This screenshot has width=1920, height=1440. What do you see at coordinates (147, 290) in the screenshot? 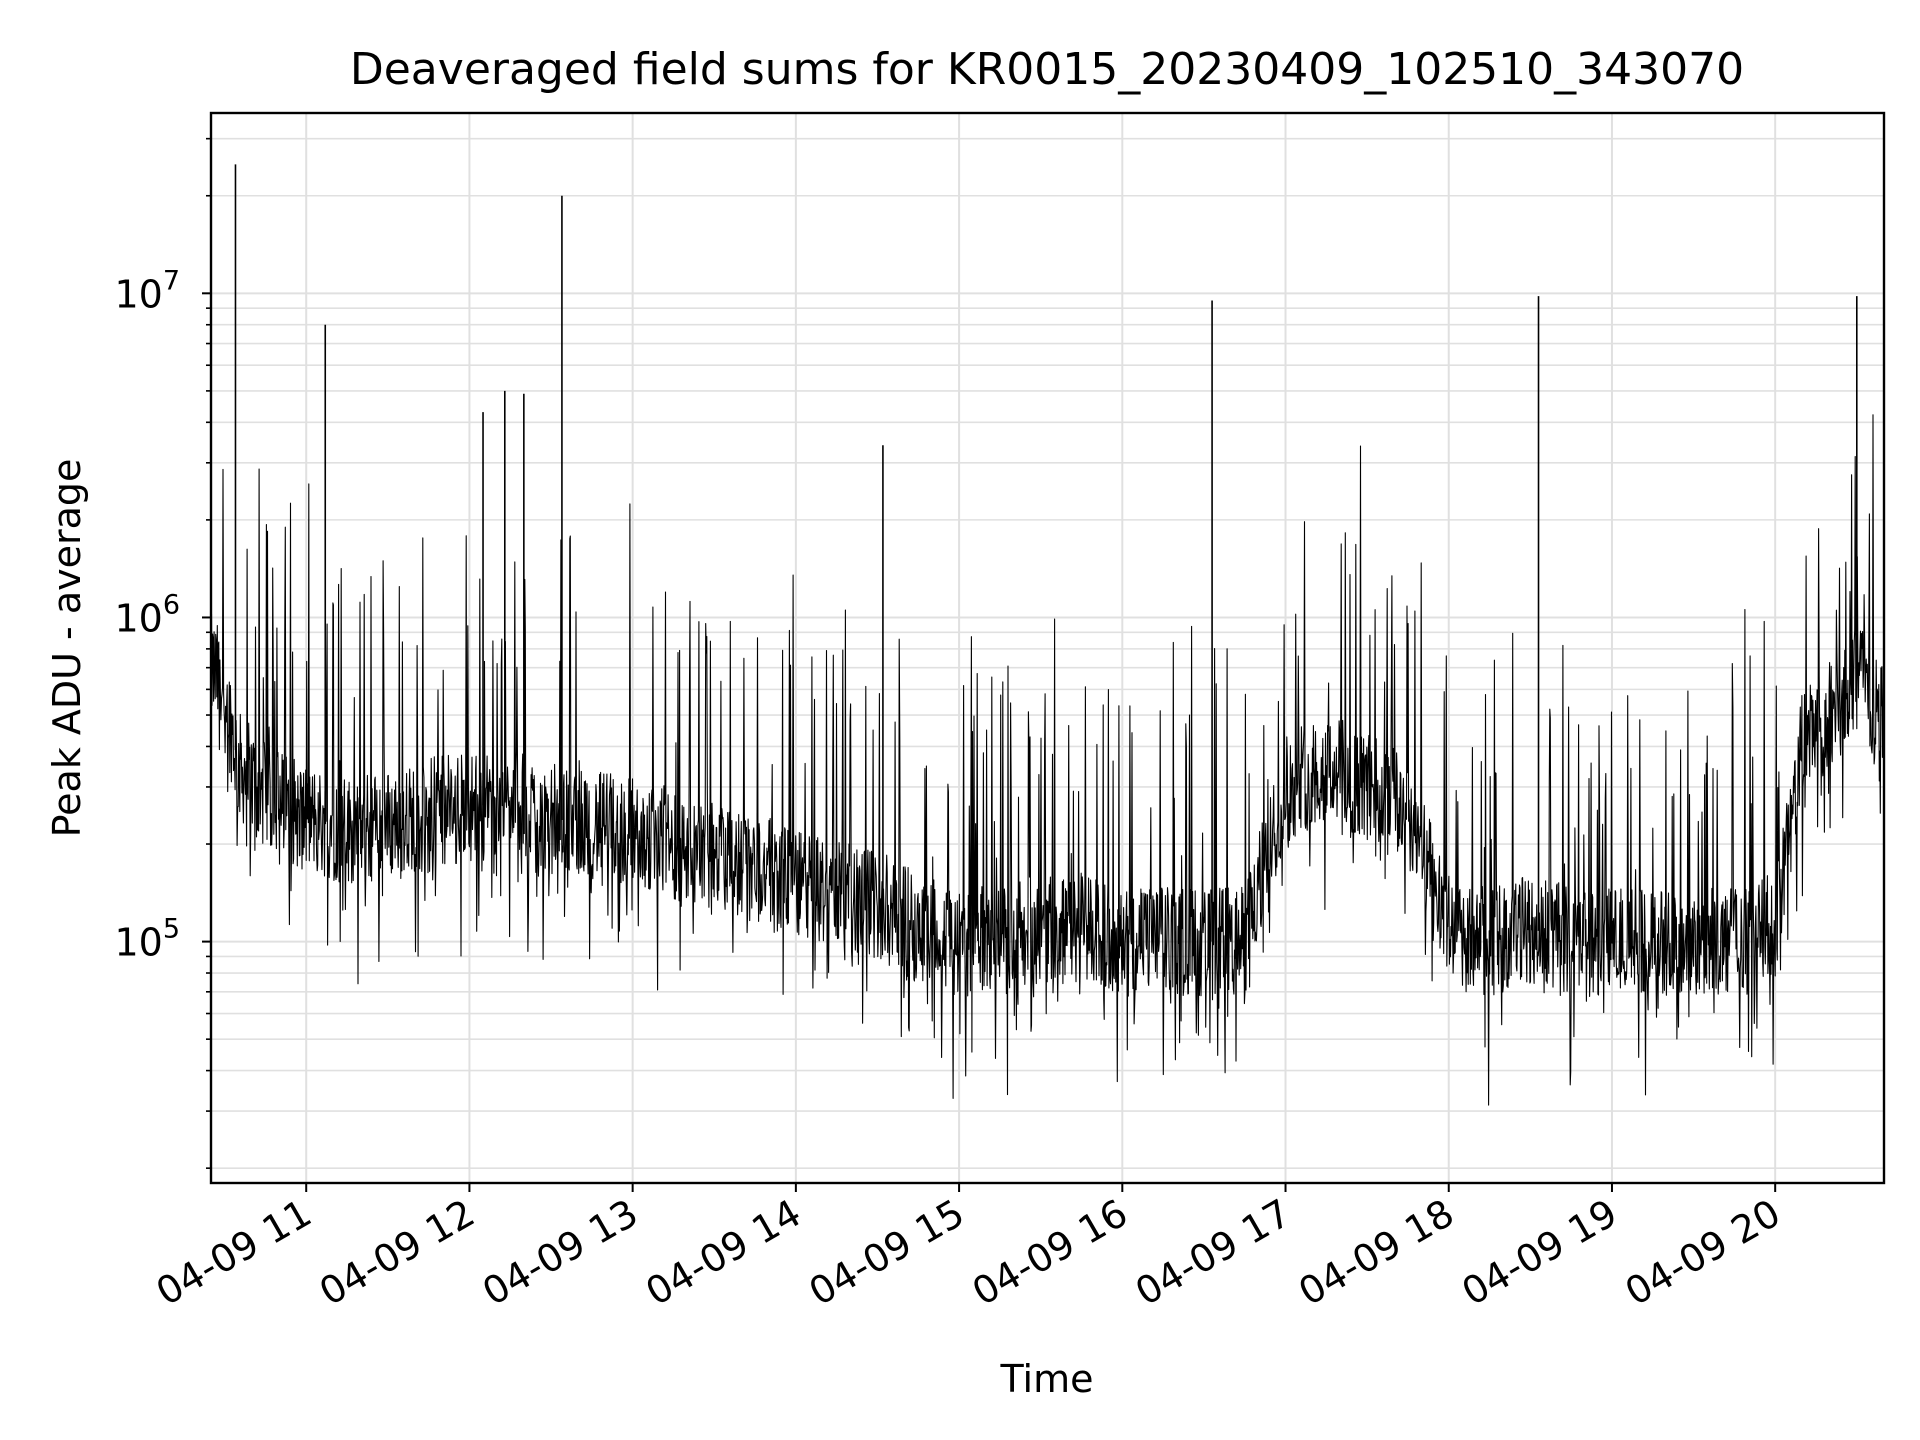
I see `y-tick-label: 10⁷` at bounding box center [147, 290].